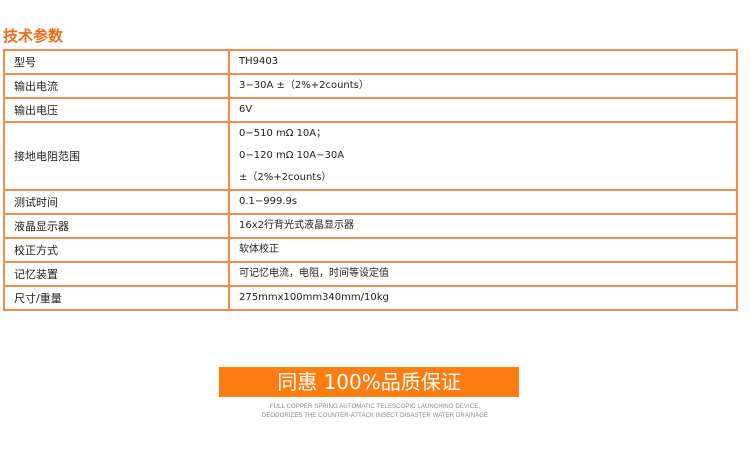 Image resolution: width=750 pixels, height=463 pixels. What do you see at coordinates (116, 274) in the screenshot?
I see `spec-label: 记忆装置` at bounding box center [116, 274].